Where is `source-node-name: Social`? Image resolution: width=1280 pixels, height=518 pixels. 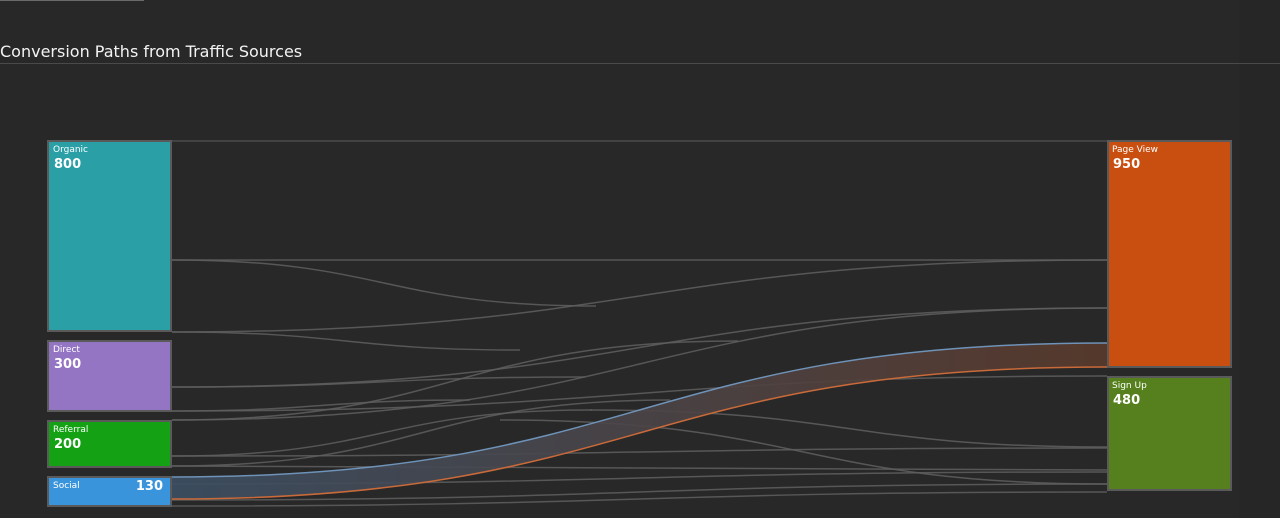
source-node-name: Social is located at coordinates (66, 486).